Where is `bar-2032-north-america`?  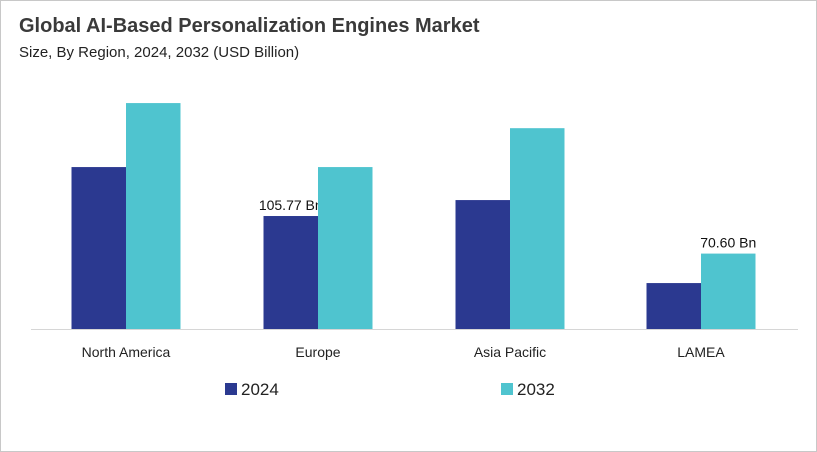 bar-2032-north-america is located at coordinates (153, 216).